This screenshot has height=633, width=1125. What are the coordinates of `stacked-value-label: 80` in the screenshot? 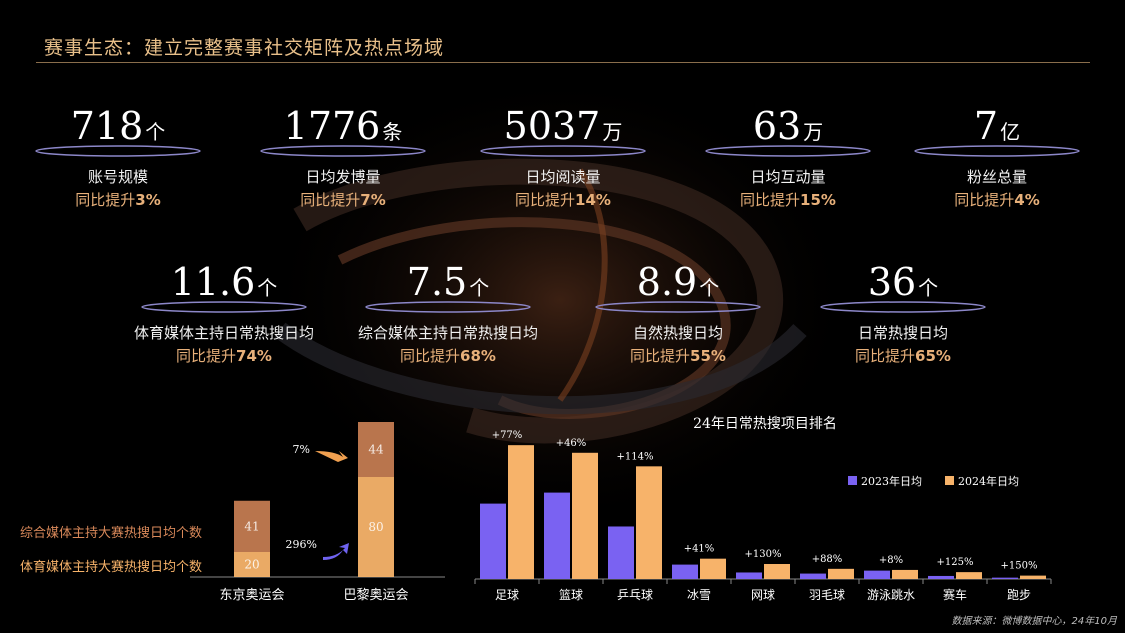 It's located at (375, 527).